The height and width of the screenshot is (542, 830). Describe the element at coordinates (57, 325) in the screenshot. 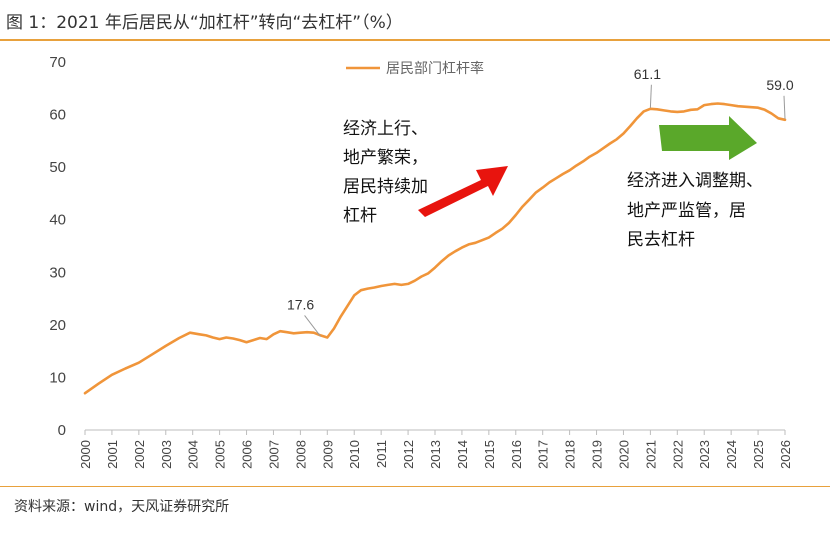

I see `y-tick-label: 20` at that location.